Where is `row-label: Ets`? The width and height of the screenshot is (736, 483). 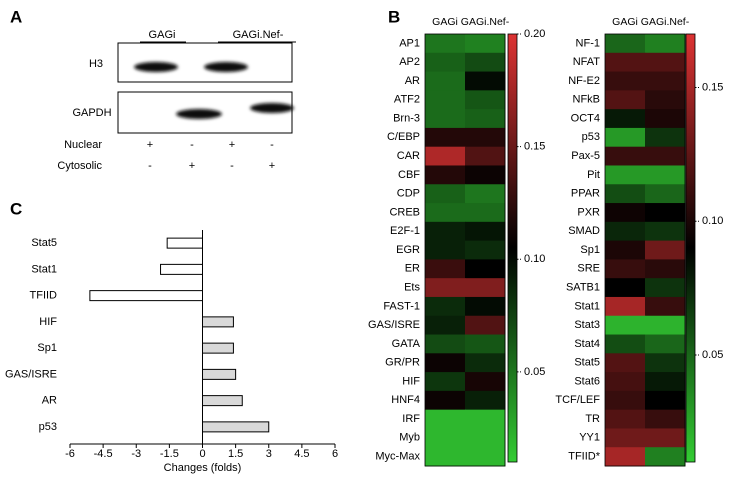 row-label: Ets is located at coordinates (412, 287).